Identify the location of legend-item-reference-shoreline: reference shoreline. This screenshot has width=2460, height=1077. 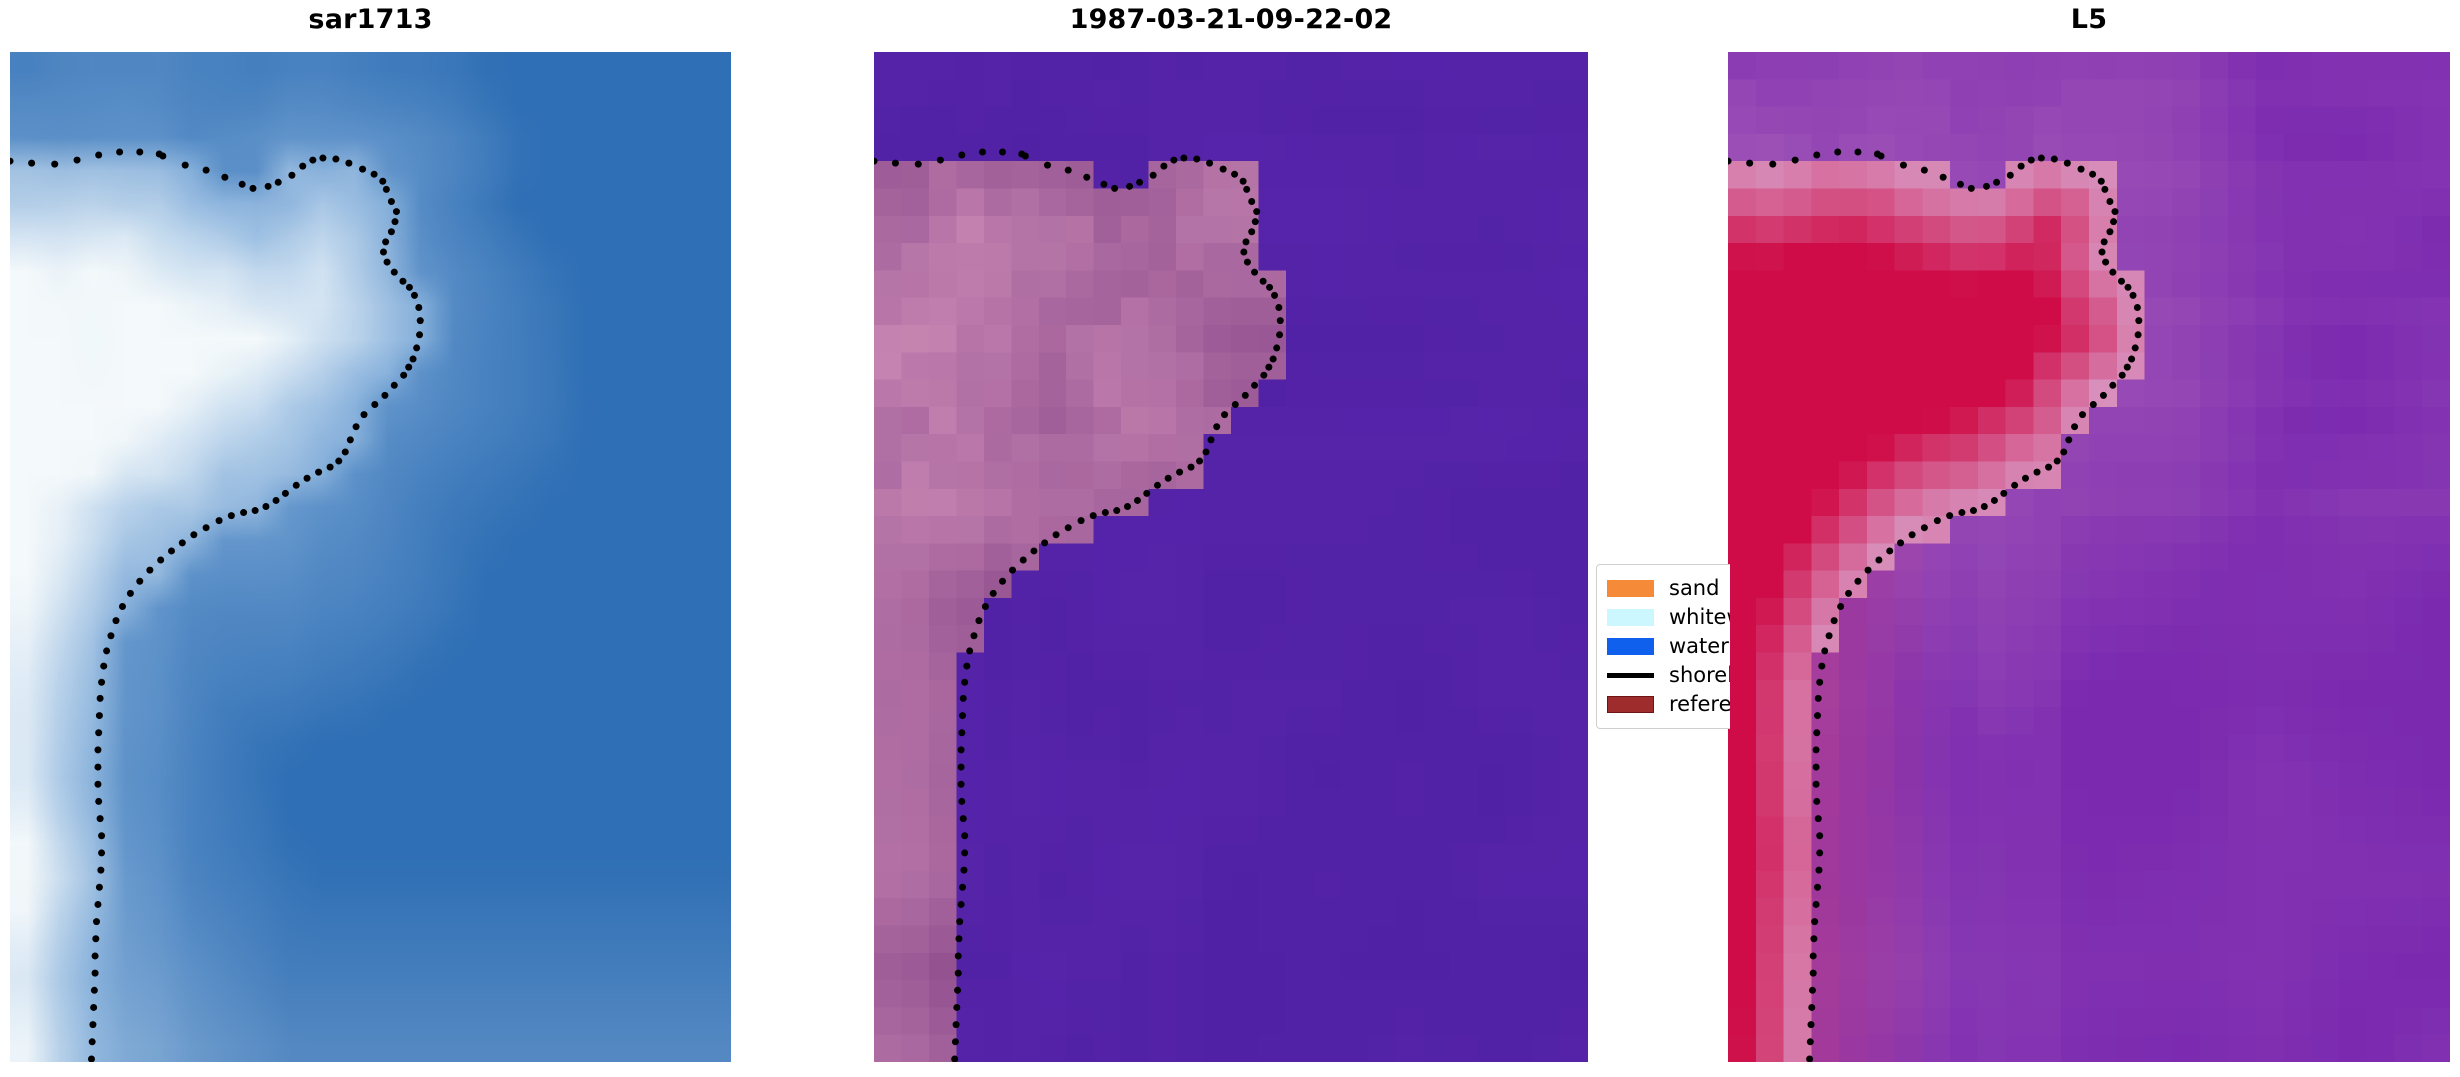
(1668, 704).